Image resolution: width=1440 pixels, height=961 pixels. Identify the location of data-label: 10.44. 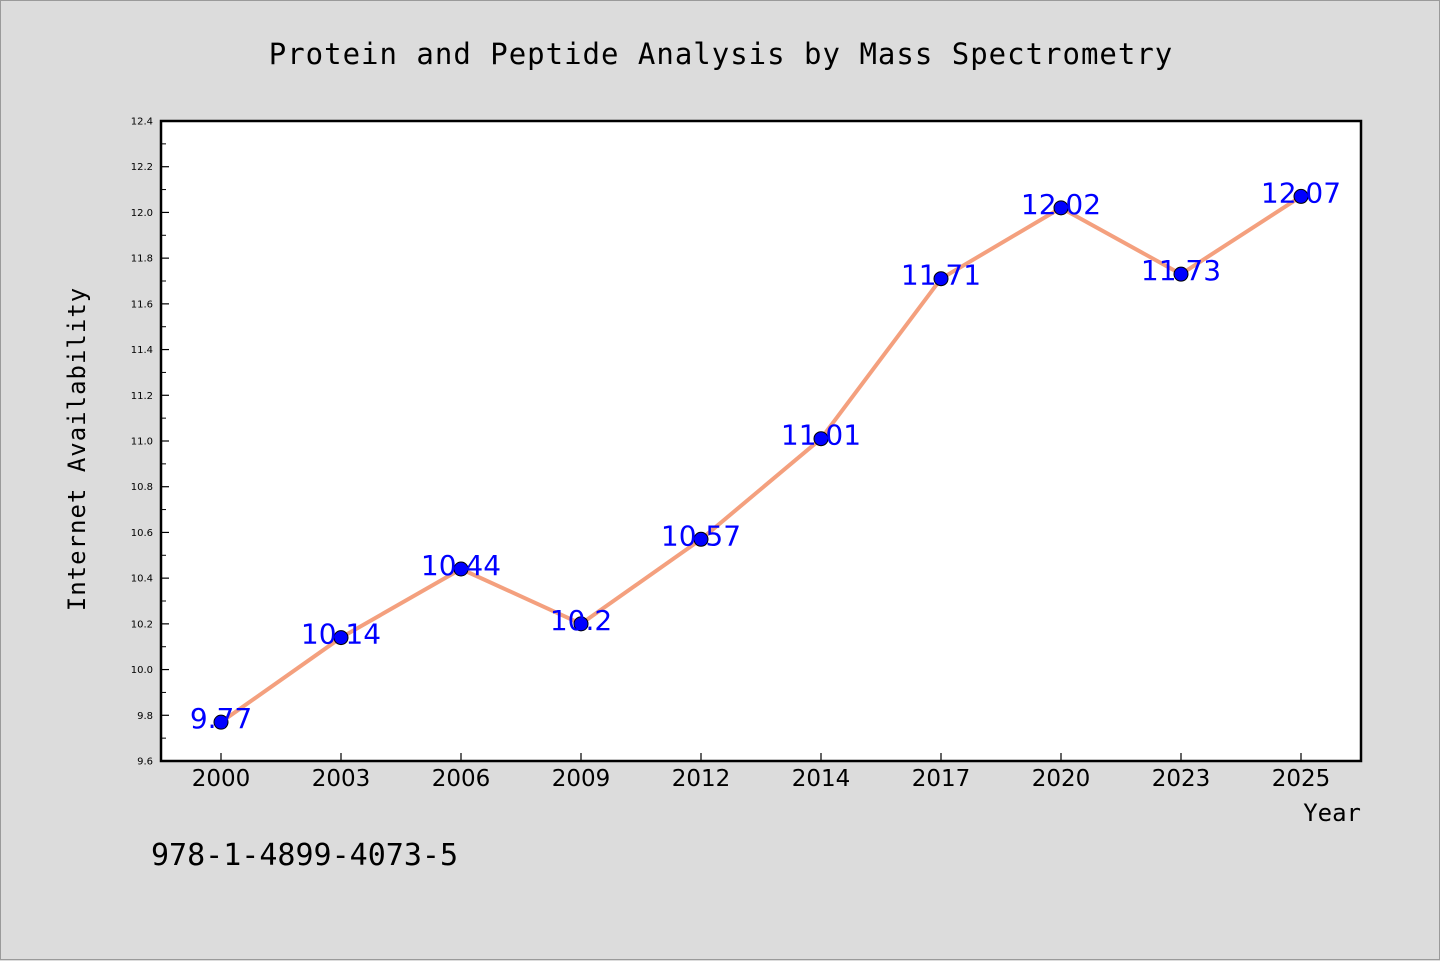
(461, 565).